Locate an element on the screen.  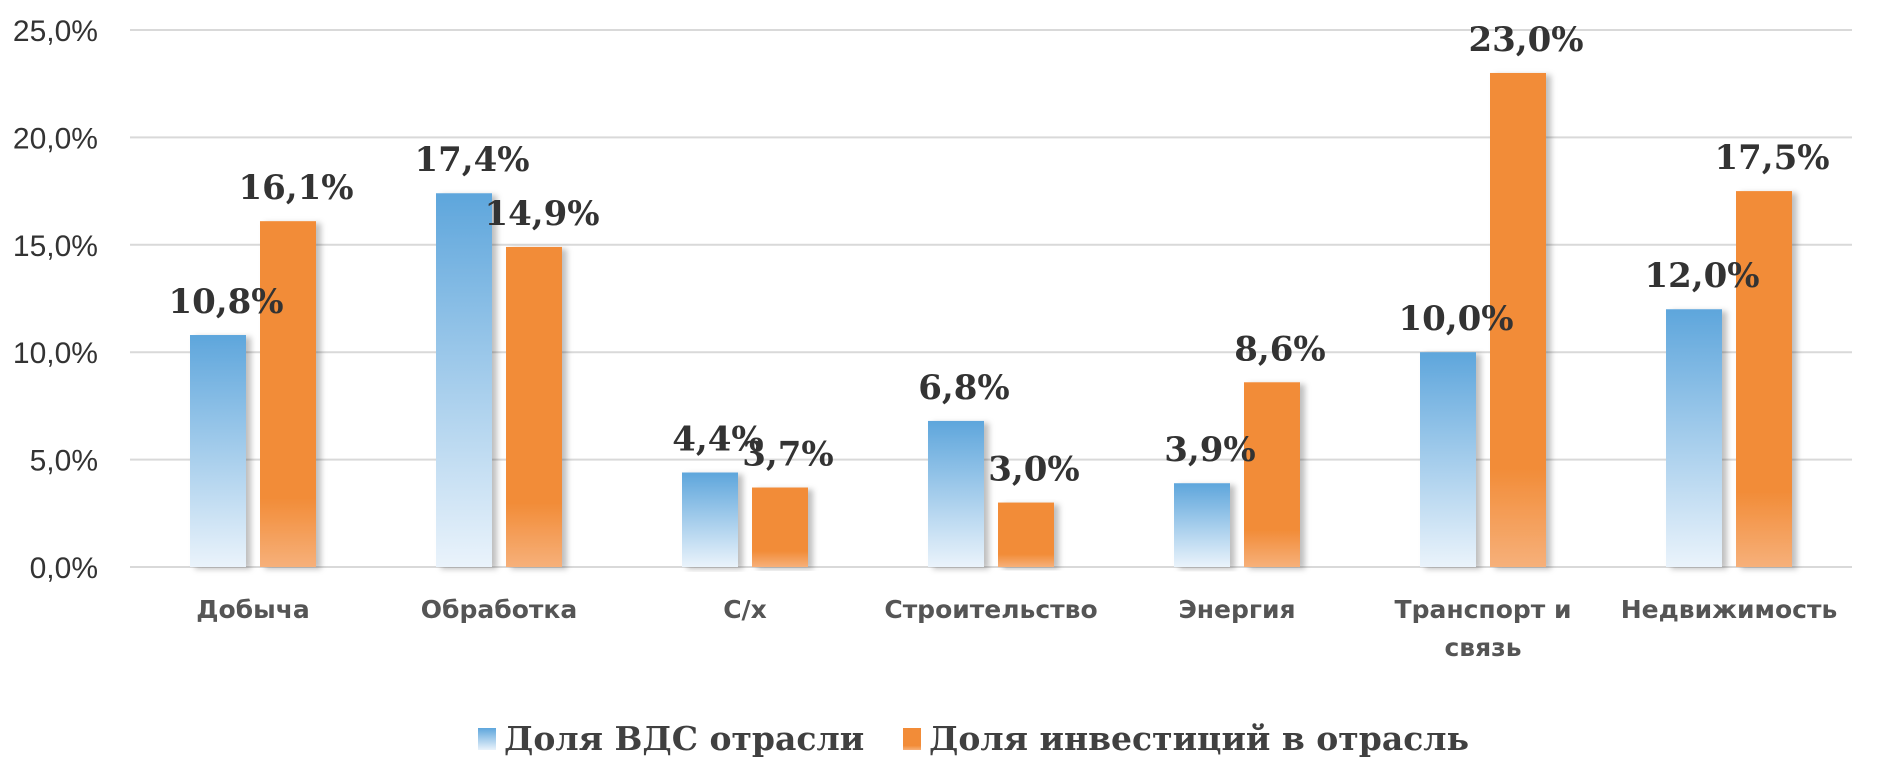
data-label: 3,0% is located at coordinates (1033, 470).